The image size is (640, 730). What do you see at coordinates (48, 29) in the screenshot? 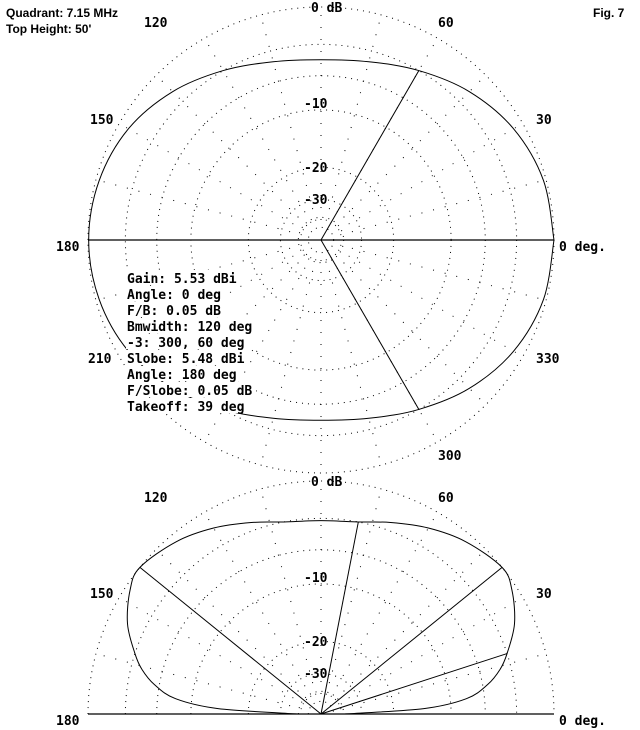
I see `header-height: Top Height: 50'` at bounding box center [48, 29].